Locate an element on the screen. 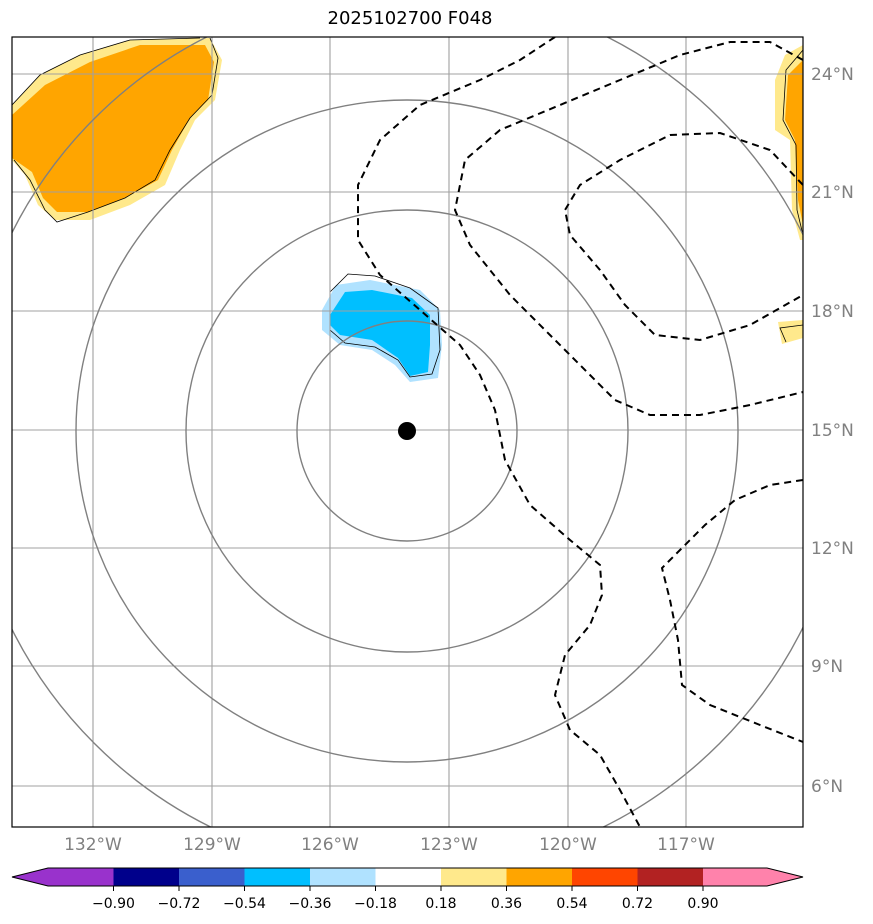 This screenshot has width=873, height=924. colorbar-tick-label: 0.54 is located at coordinates (571, 904).